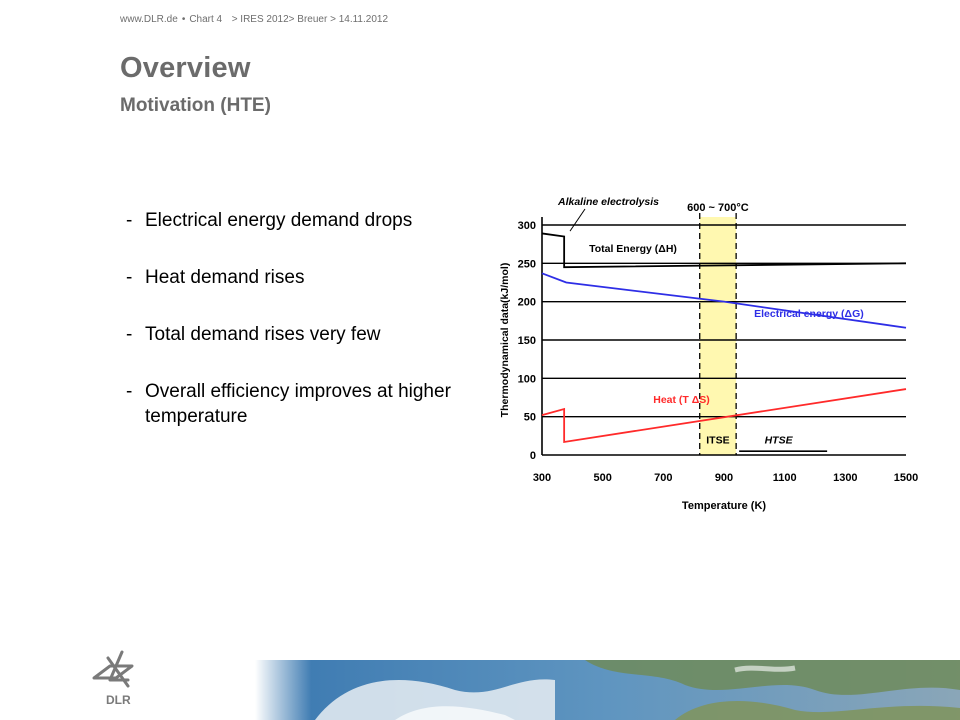  What do you see at coordinates (206, 19) in the screenshot?
I see `header-chart: Chart 4` at bounding box center [206, 19].